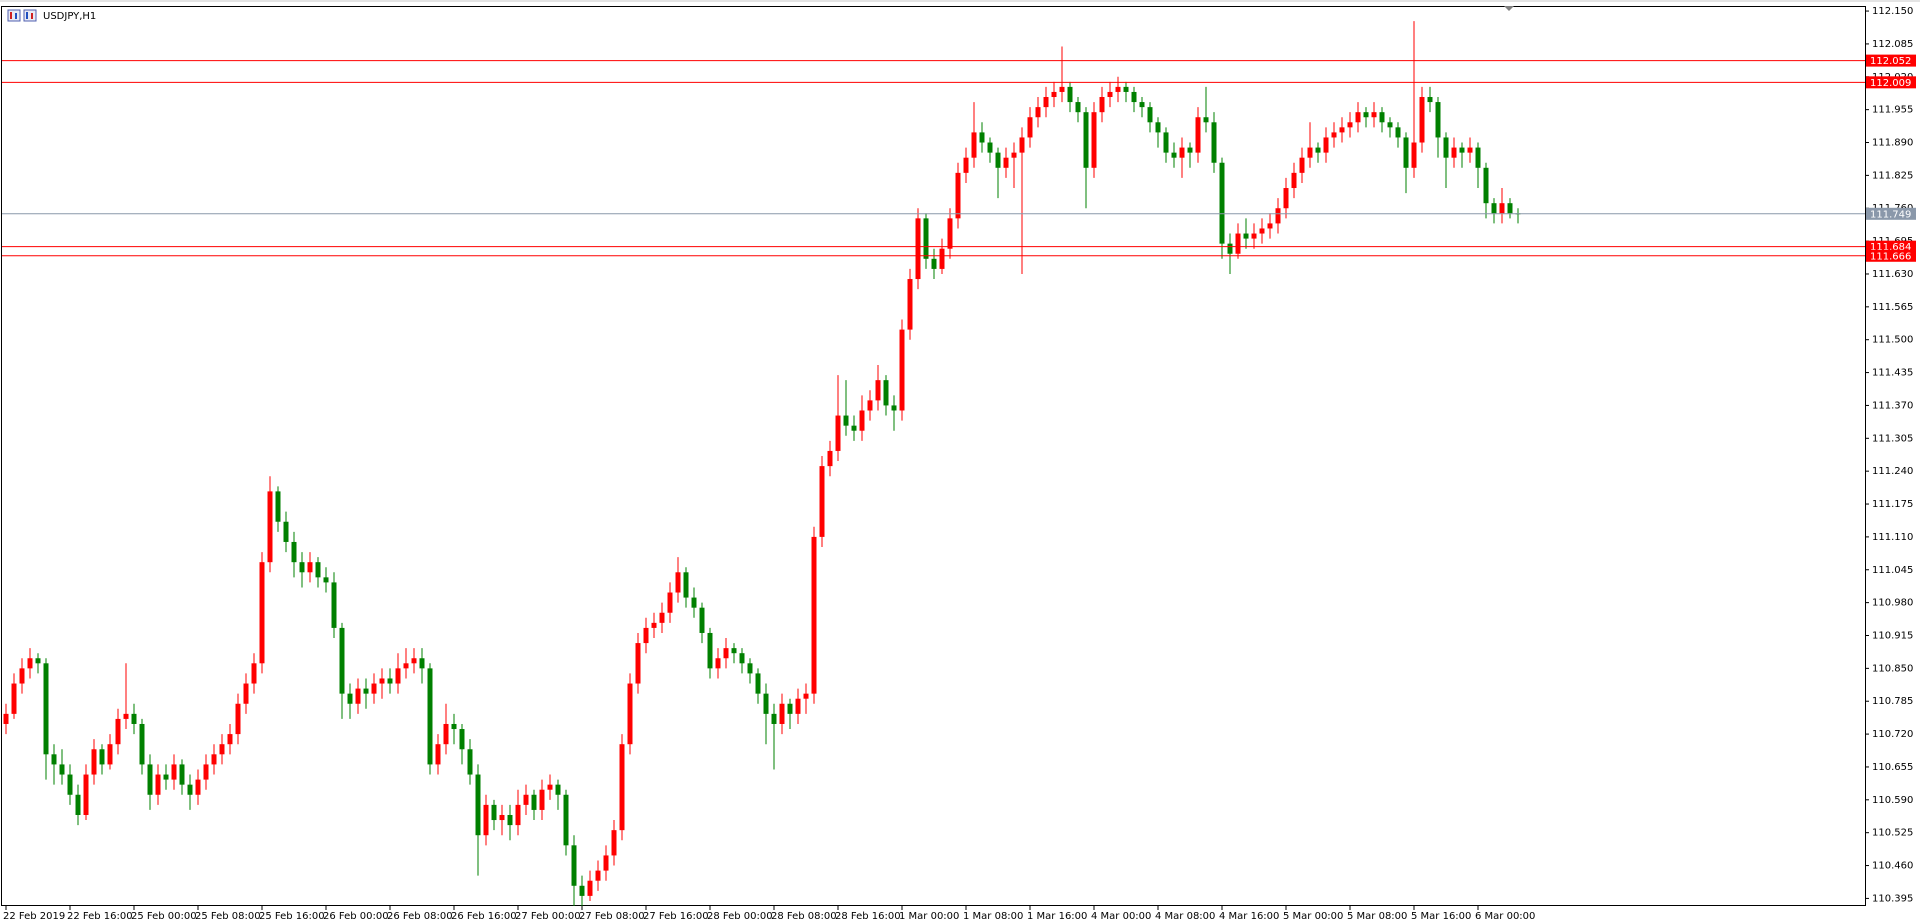 The height and width of the screenshot is (924, 1920). I want to click on x-tick-label: 4 Mar 00:00, so click(1121, 916).